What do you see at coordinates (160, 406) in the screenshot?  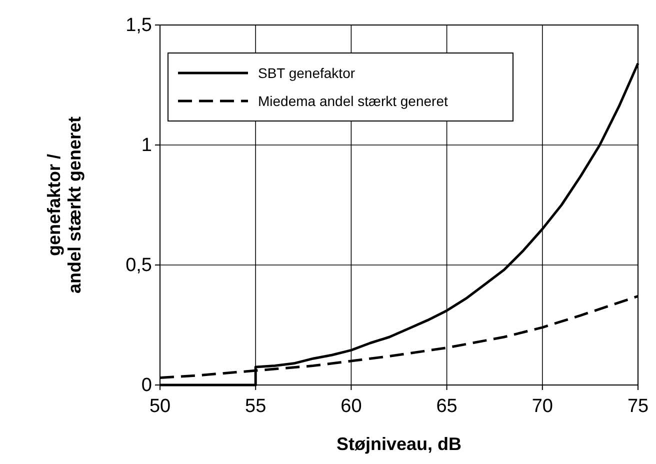 I see `x-tick-label: 50` at bounding box center [160, 406].